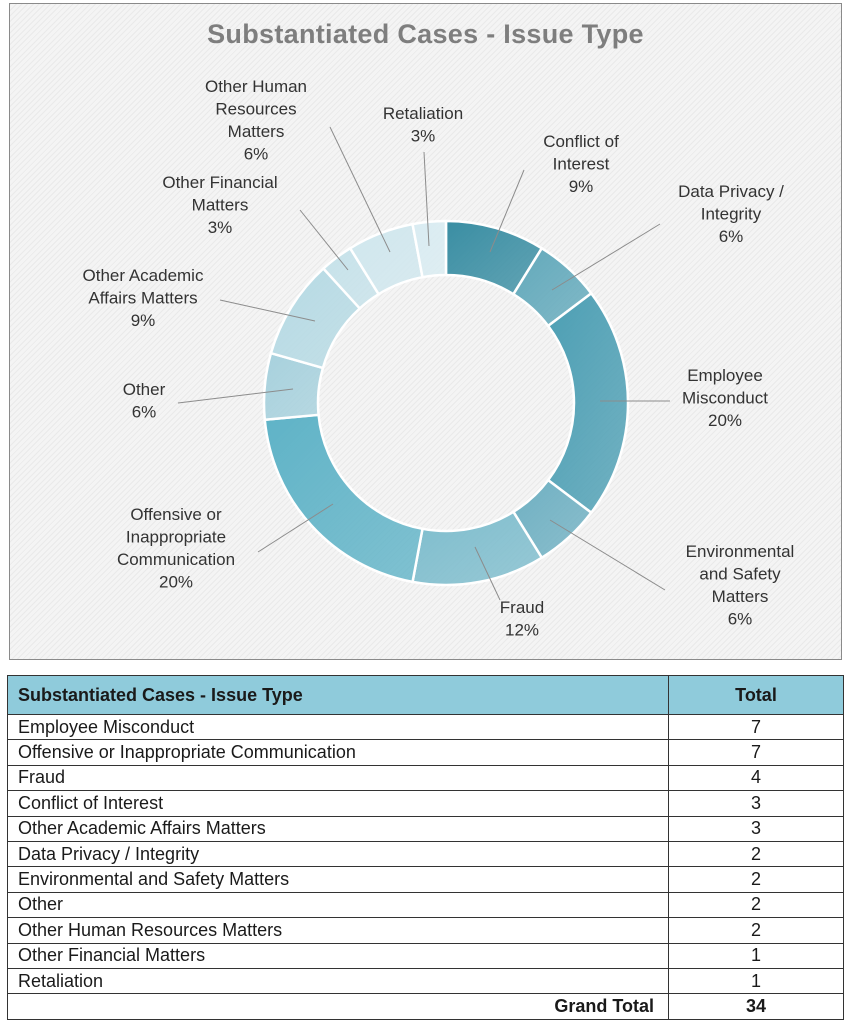 The width and height of the screenshot is (850, 1024). What do you see at coordinates (338, 727) in the screenshot?
I see `row-category: Employee Misconduct` at bounding box center [338, 727].